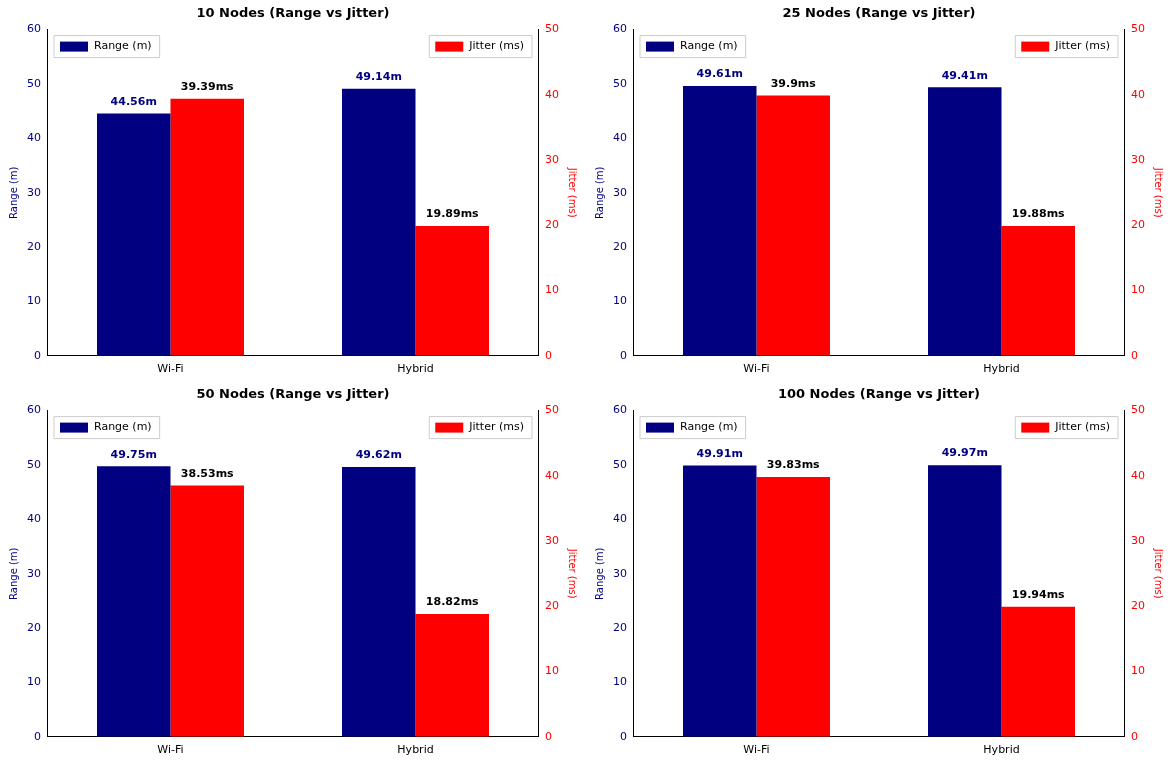 This screenshot has height=763, width=1172. Describe the element at coordinates (452, 214) in the screenshot. I see `data-label: 19.89ms` at that location.